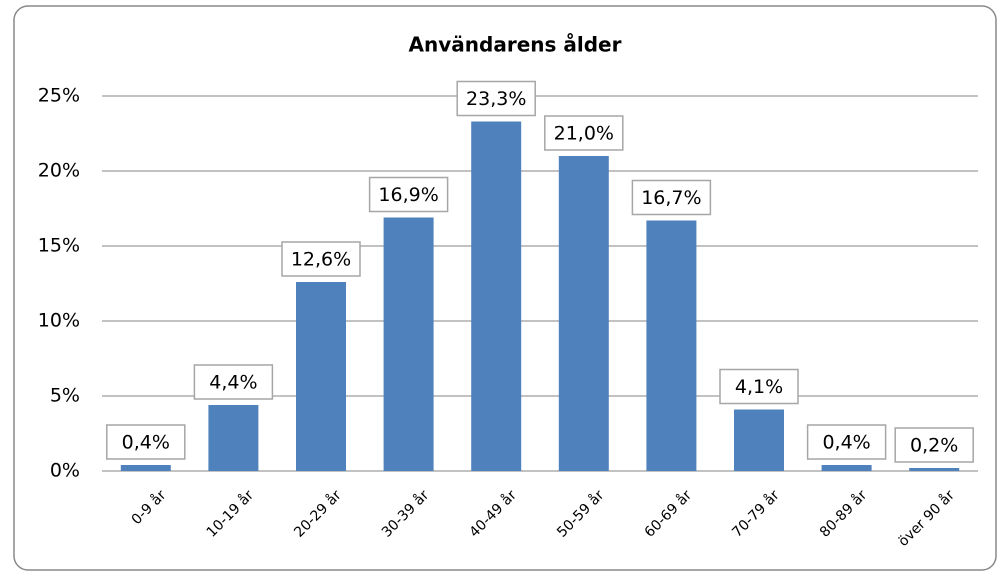  I want to click on data-label: 12,6%, so click(321, 260).